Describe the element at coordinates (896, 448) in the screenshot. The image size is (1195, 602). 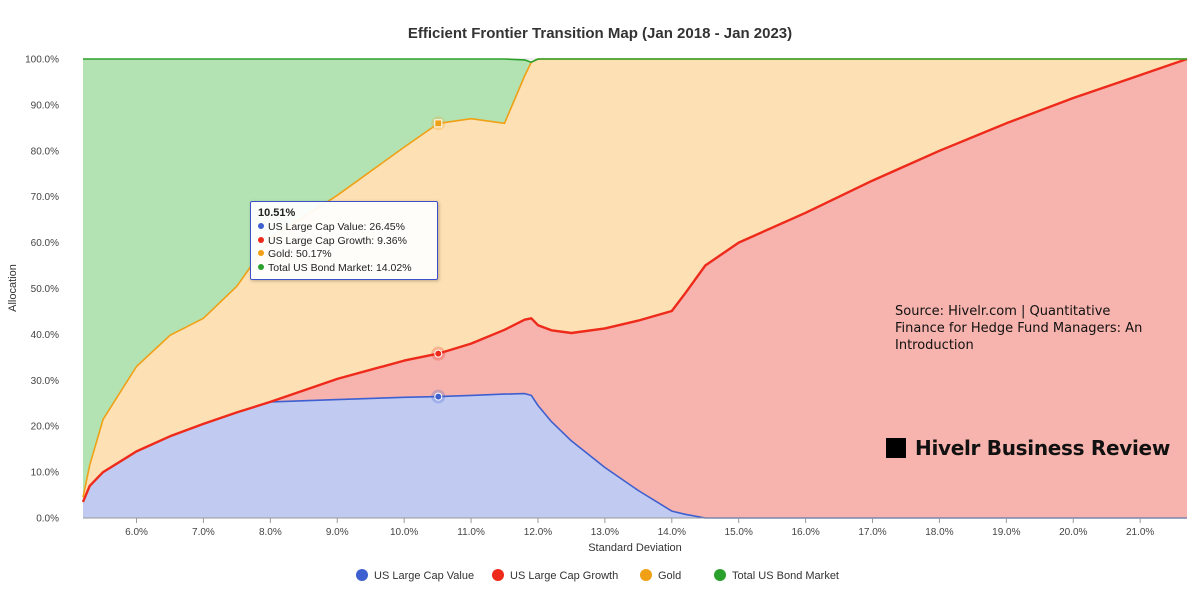
I see `brand-square-icon` at that location.